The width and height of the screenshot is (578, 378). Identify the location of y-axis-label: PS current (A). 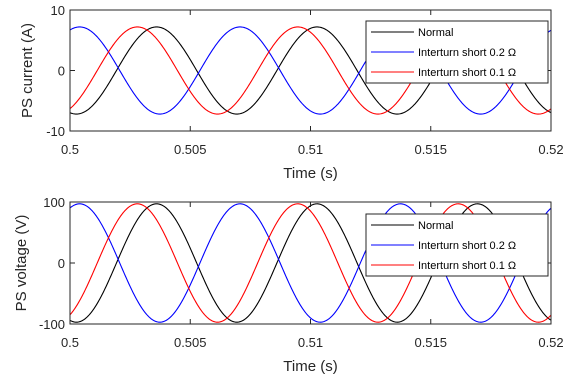
(27, 70).